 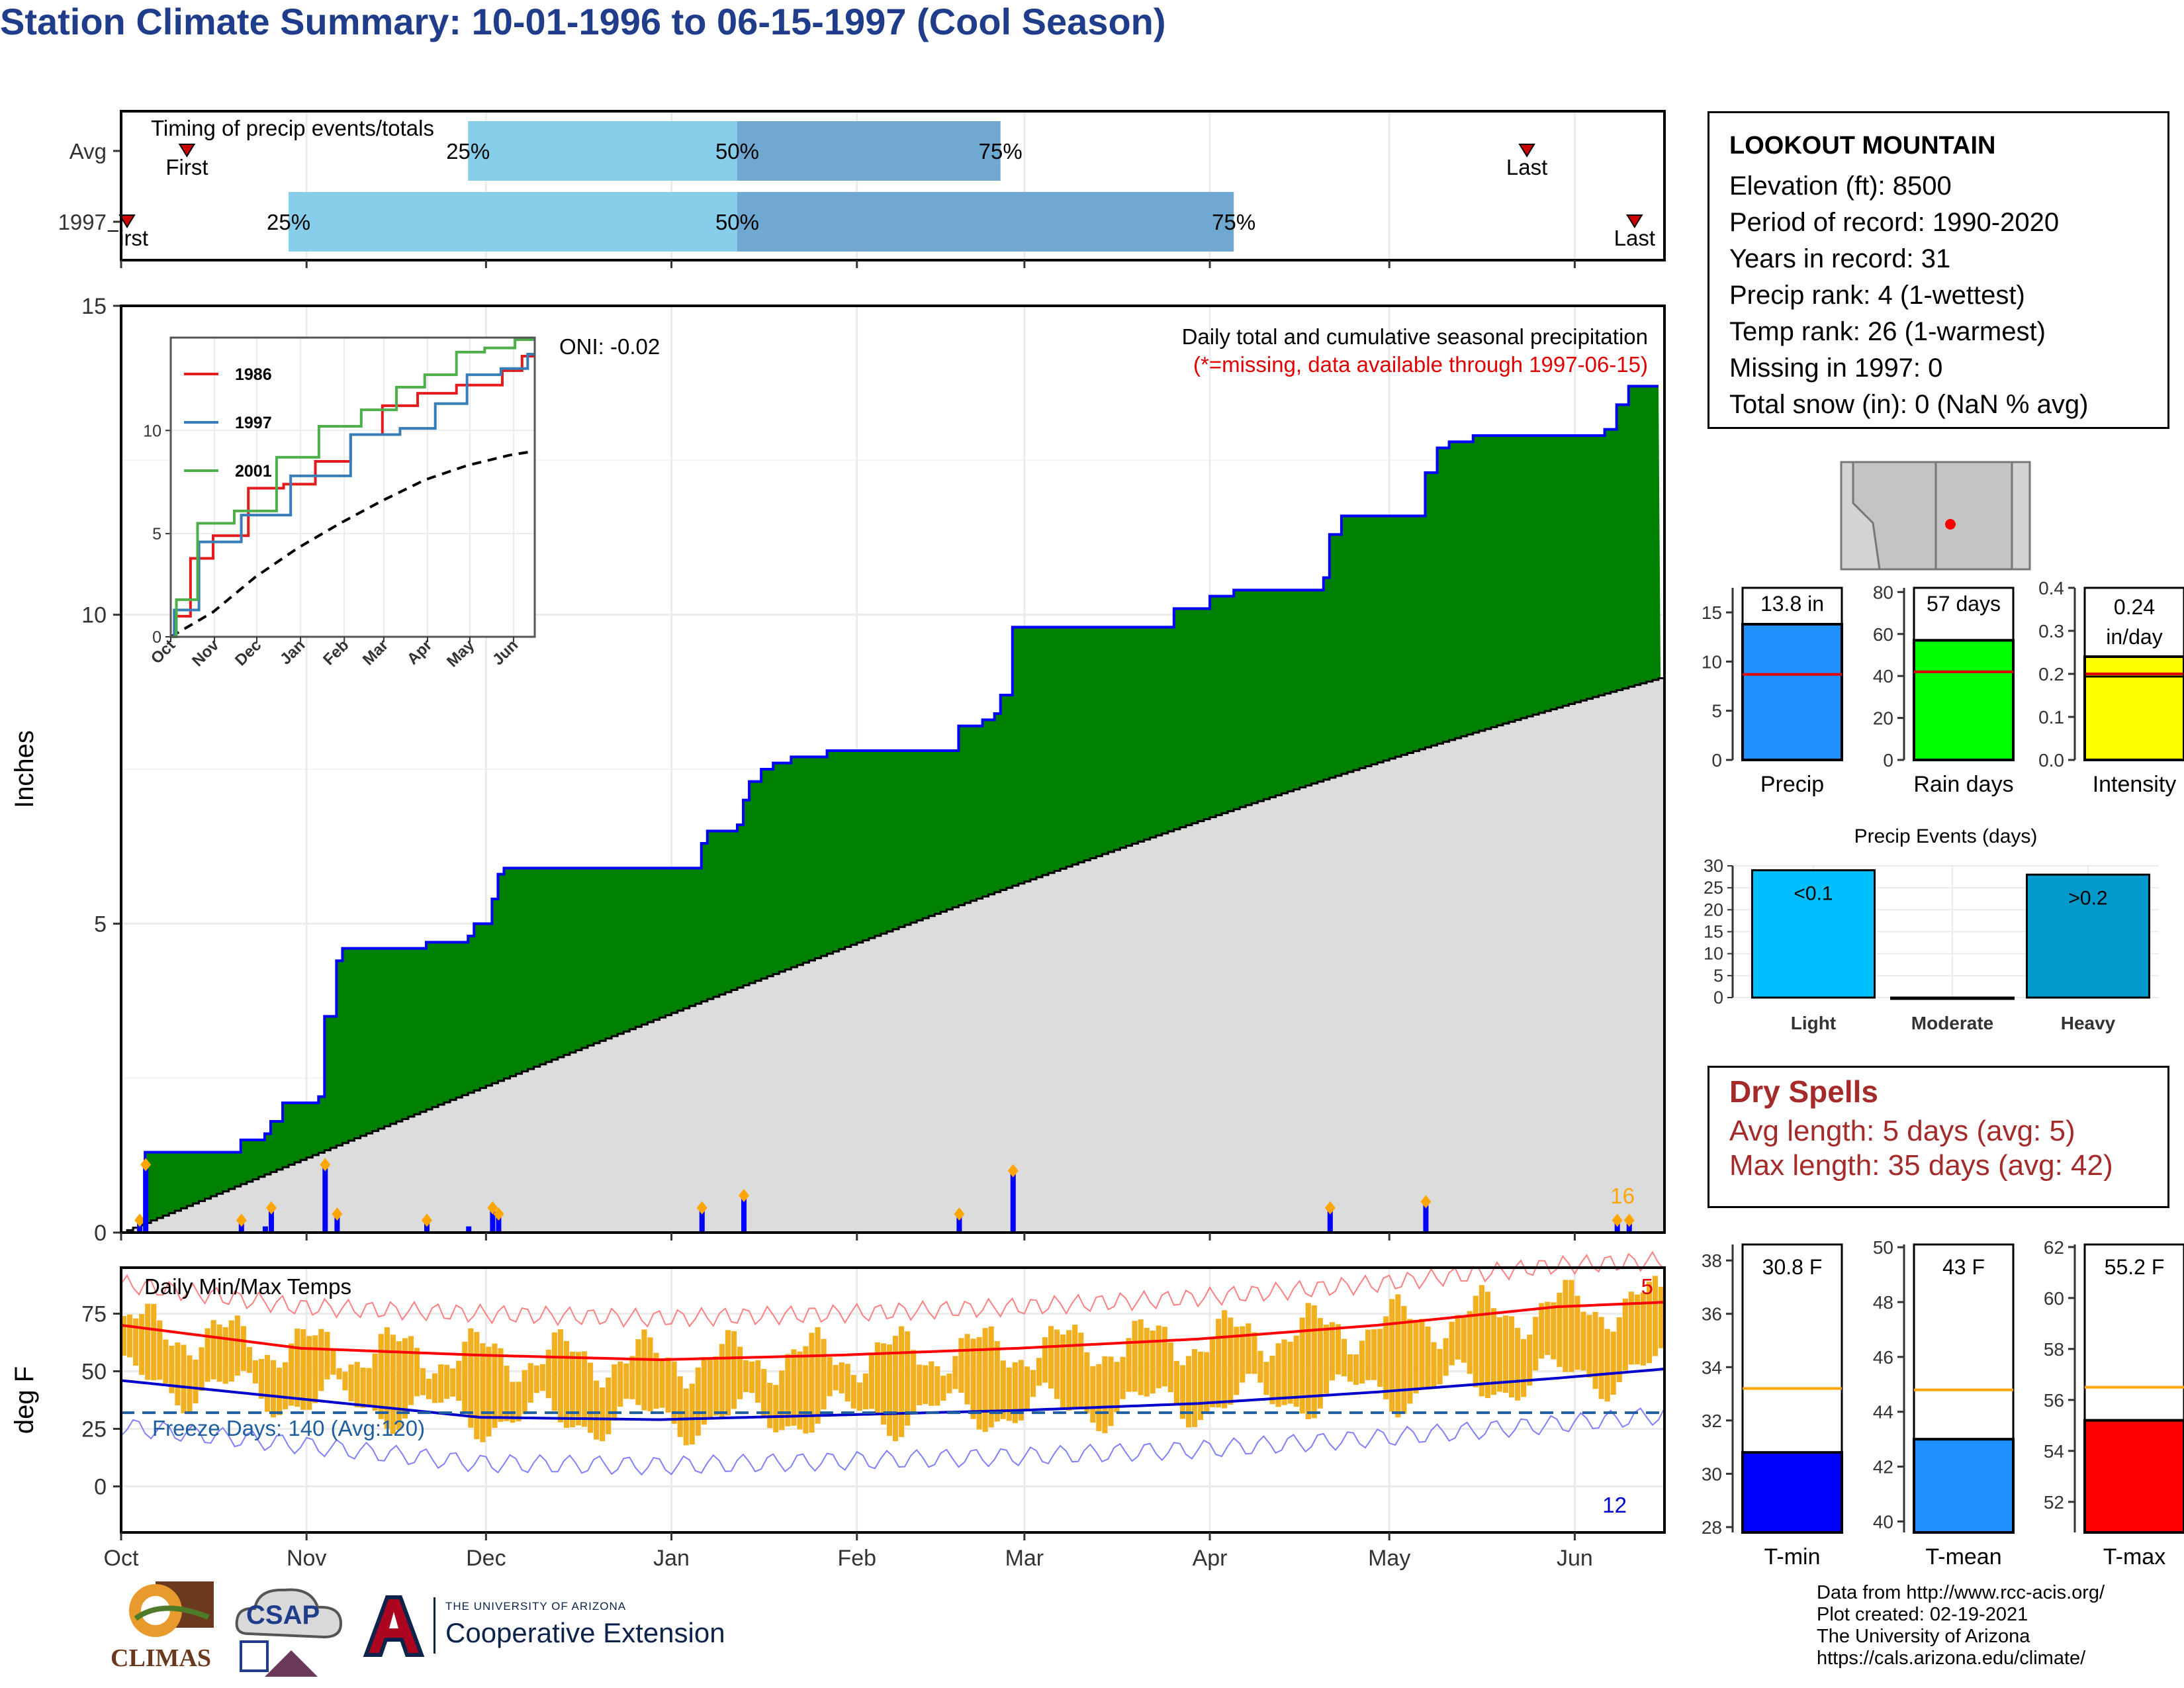 What do you see at coordinates (394, 1626) in the screenshot?
I see `ua-block-a-icon` at bounding box center [394, 1626].